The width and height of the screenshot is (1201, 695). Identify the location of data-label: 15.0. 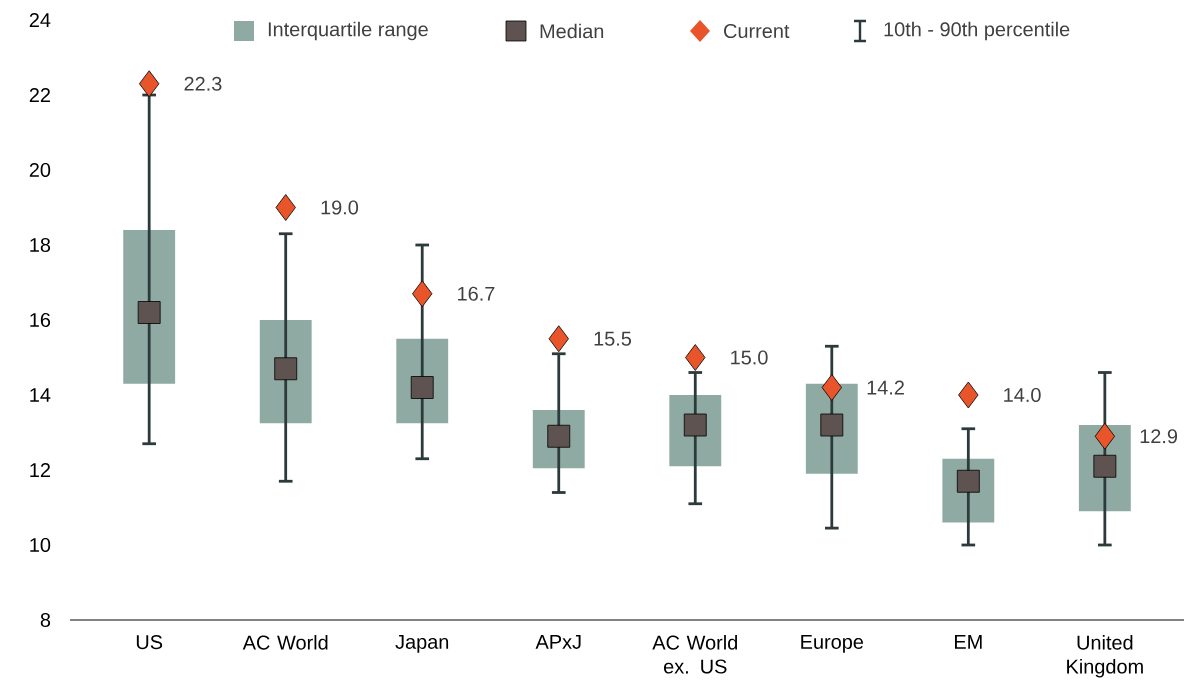
(749, 357).